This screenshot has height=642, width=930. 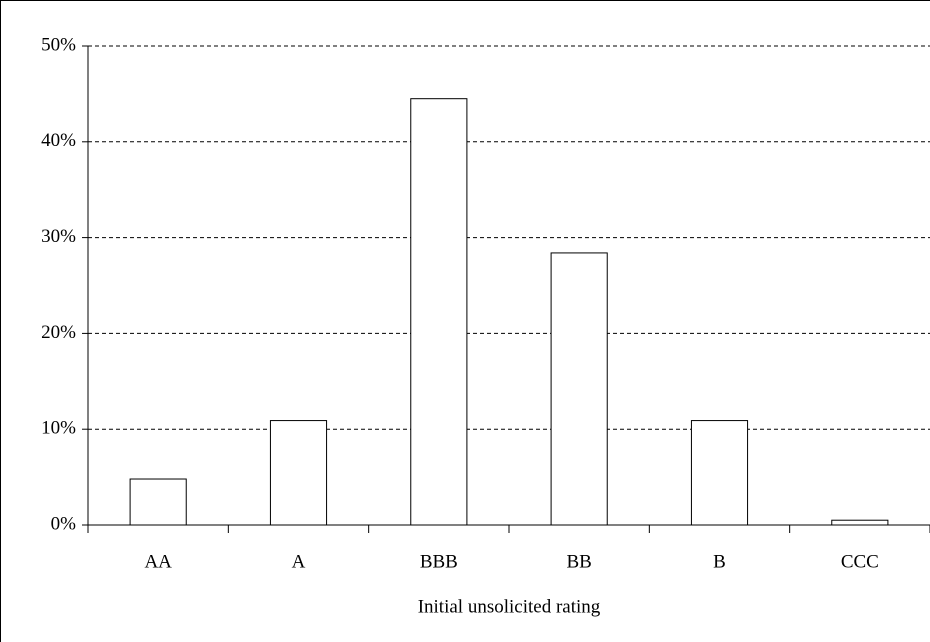 What do you see at coordinates (58, 428) in the screenshot?
I see `y-tick-label: 10%` at bounding box center [58, 428].